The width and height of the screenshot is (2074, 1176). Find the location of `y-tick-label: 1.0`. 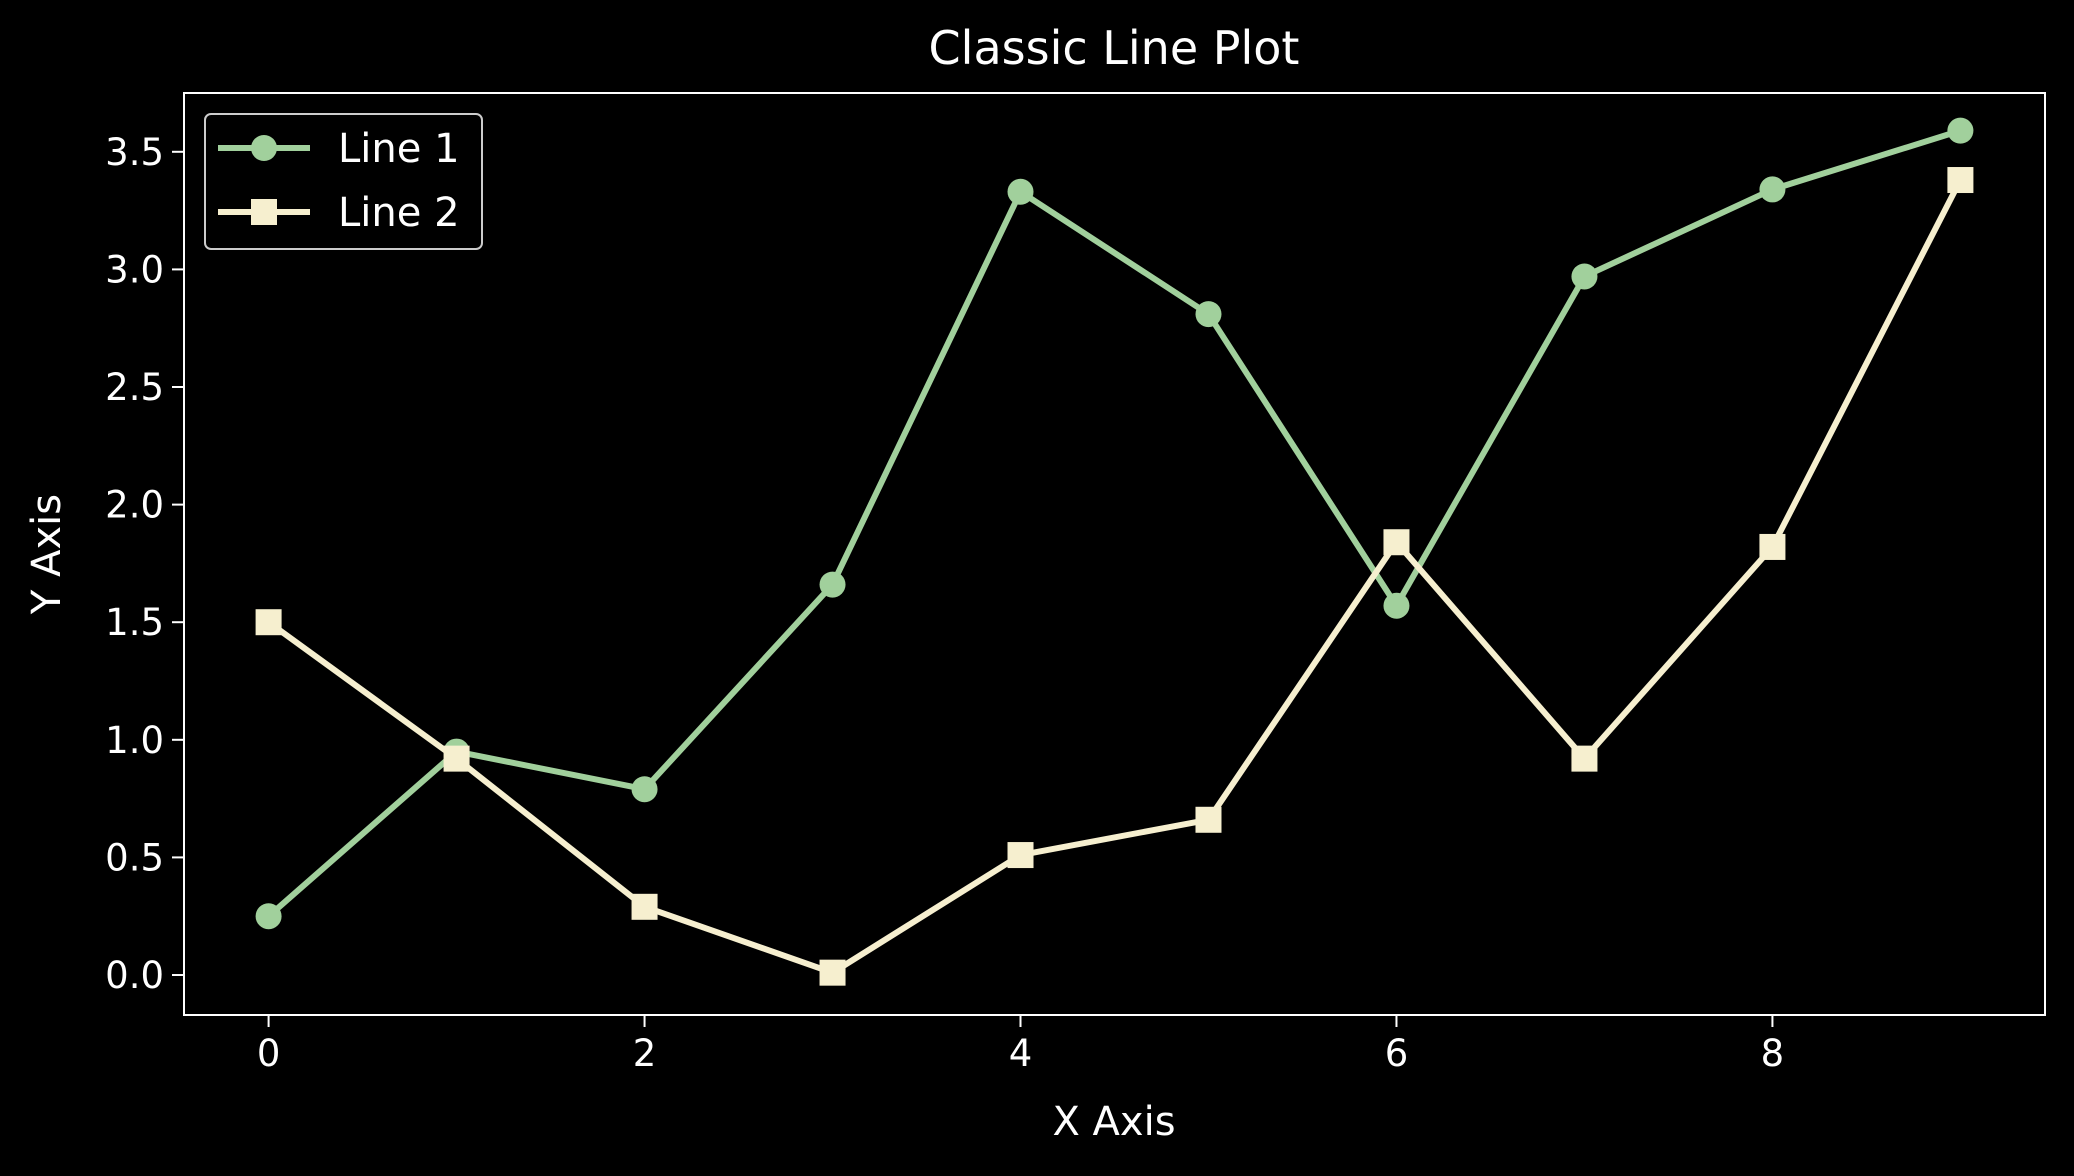

y-tick-label: 1.0 is located at coordinates (134, 740).